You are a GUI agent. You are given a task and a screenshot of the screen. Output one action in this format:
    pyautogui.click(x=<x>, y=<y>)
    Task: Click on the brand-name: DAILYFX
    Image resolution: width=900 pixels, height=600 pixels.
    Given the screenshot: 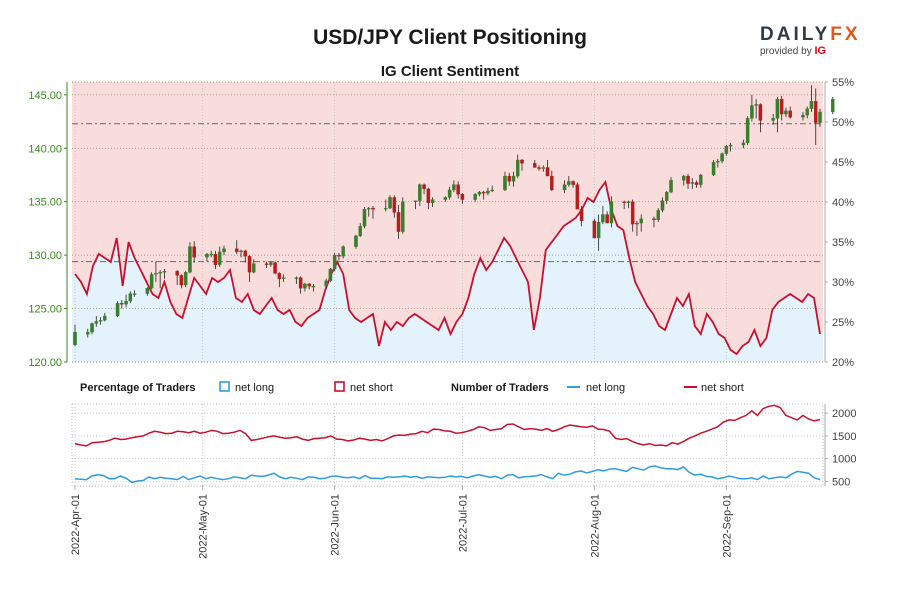 What is the action you would take?
    pyautogui.click(x=815, y=35)
    